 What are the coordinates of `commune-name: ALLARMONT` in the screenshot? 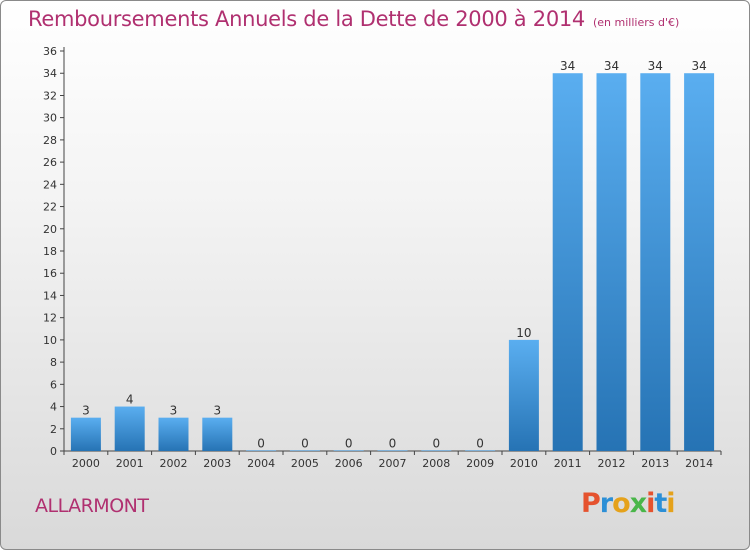 It's located at (92, 506).